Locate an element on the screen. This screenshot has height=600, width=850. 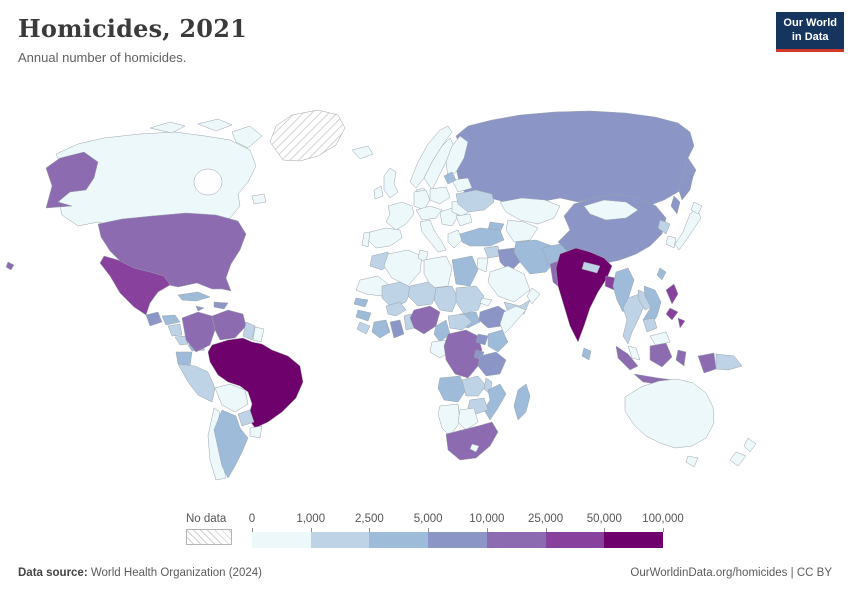
country-syria is located at coordinates (492, 252).